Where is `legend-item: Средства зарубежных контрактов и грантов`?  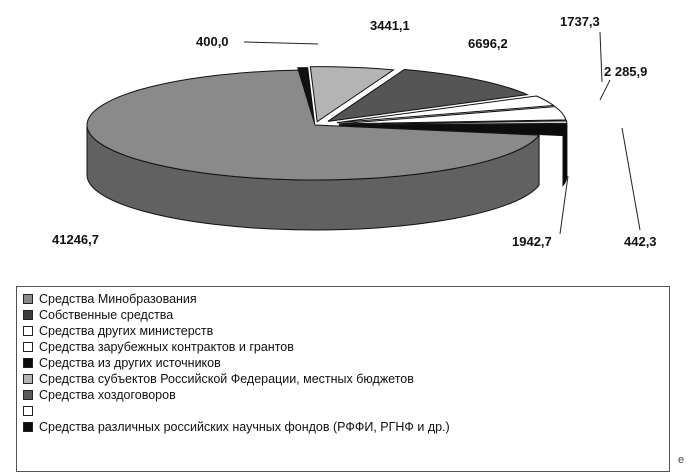
legend-item: Средства зарубежных контрактов и грантов is located at coordinates (343, 347).